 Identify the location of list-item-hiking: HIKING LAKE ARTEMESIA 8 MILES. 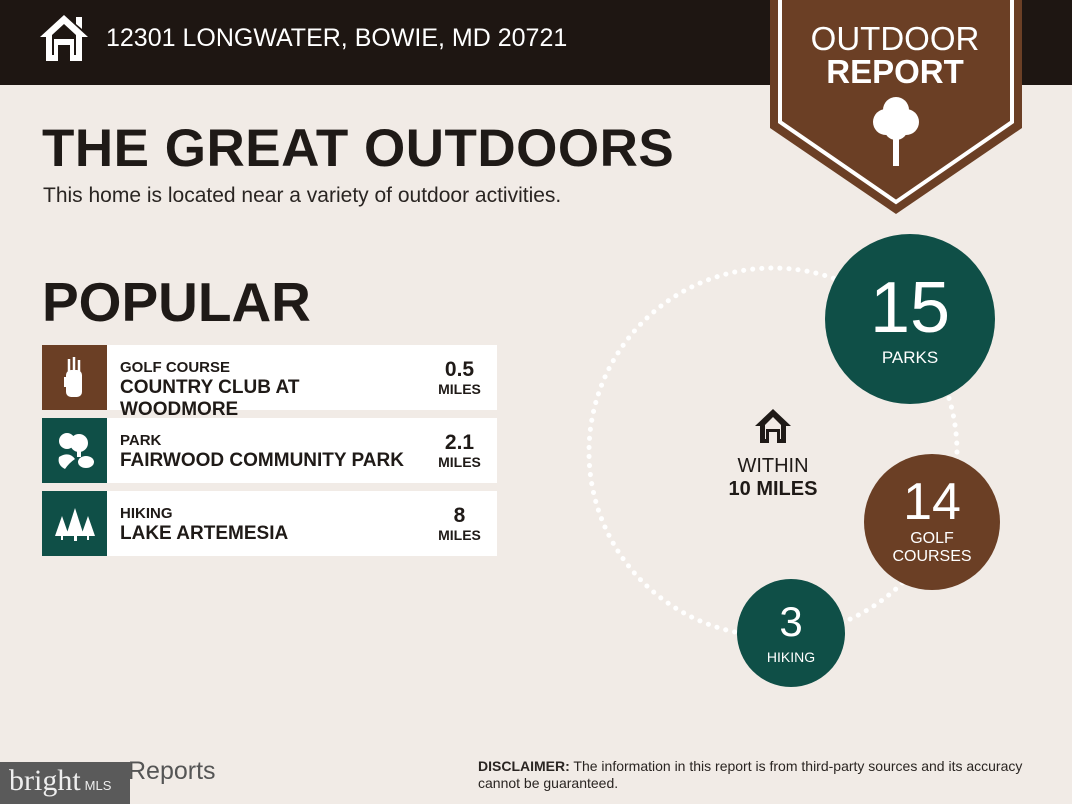
(269, 523).